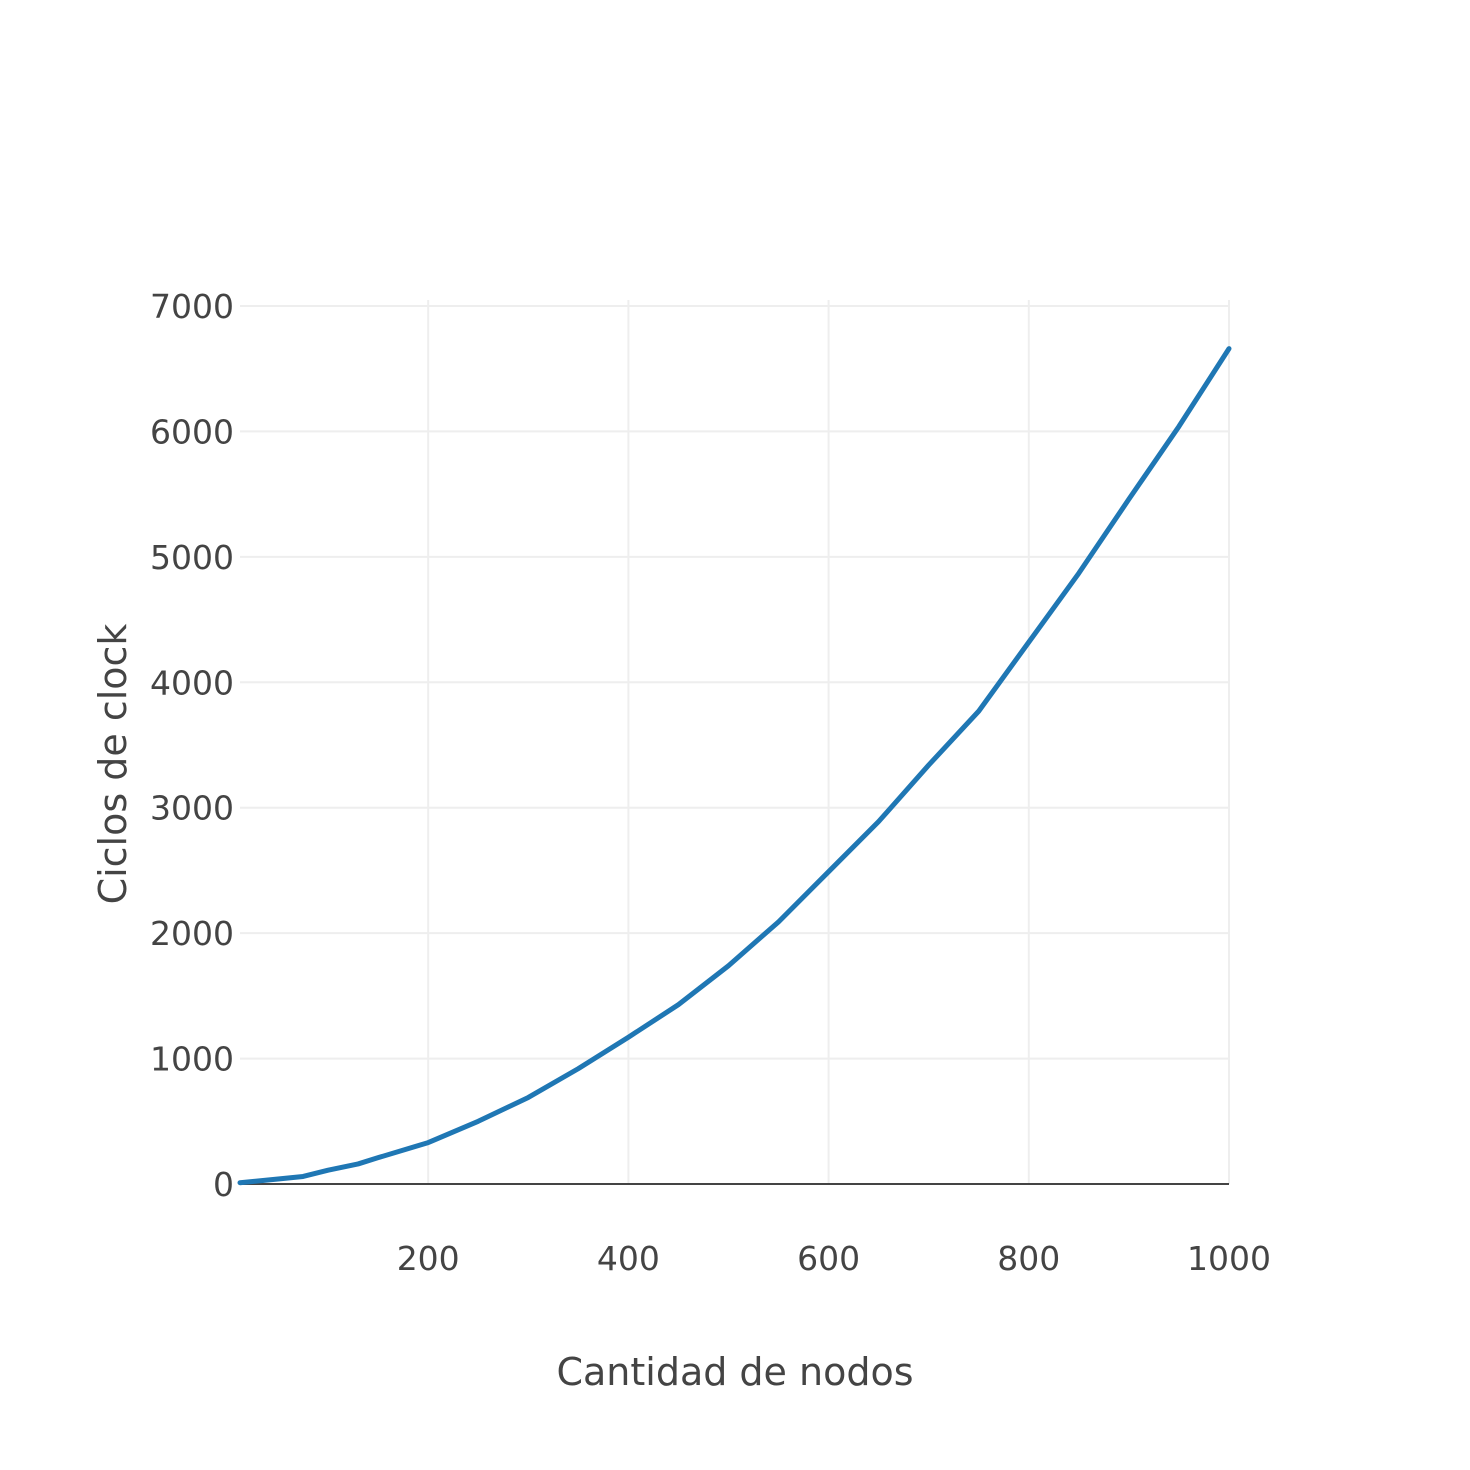 Image resolution: width=1470 pixels, height=1470 pixels. What do you see at coordinates (1028, 1258) in the screenshot?
I see `x-tick-label: 800` at bounding box center [1028, 1258].